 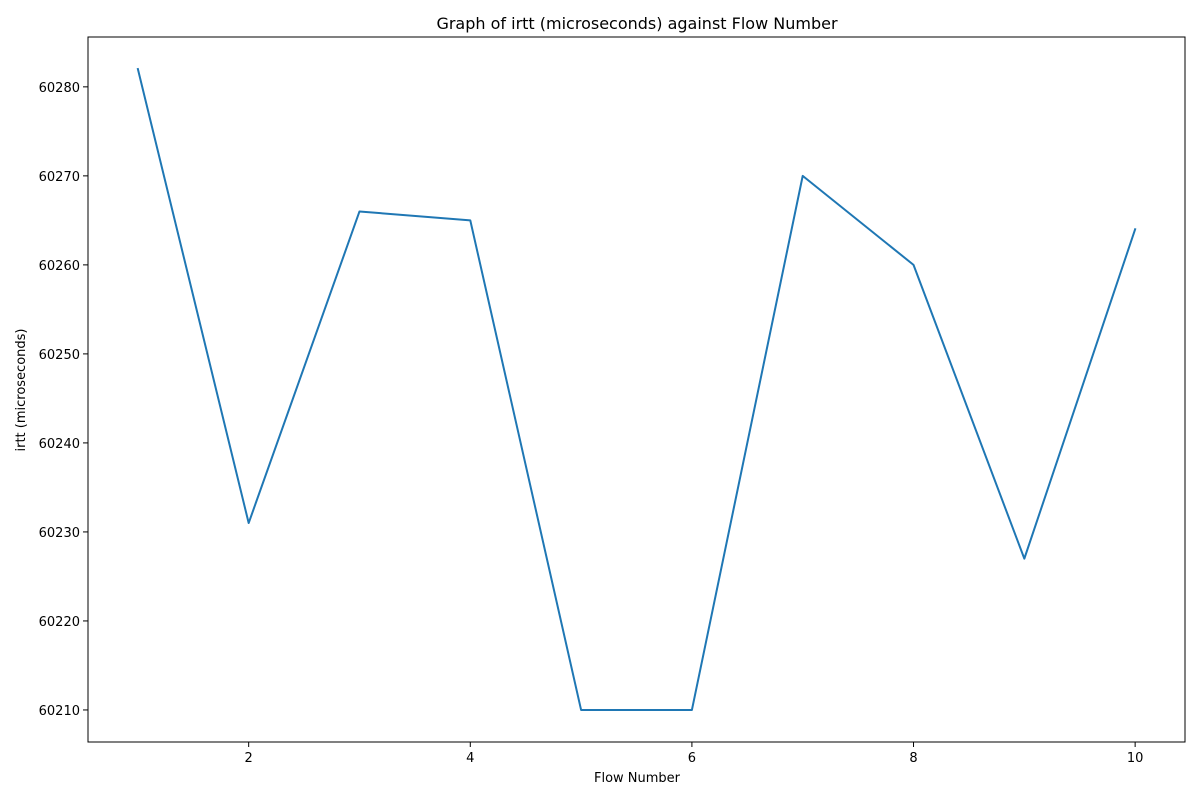 What do you see at coordinates (59, 355) in the screenshot?
I see `y-tick-label: 60250` at bounding box center [59, 355].